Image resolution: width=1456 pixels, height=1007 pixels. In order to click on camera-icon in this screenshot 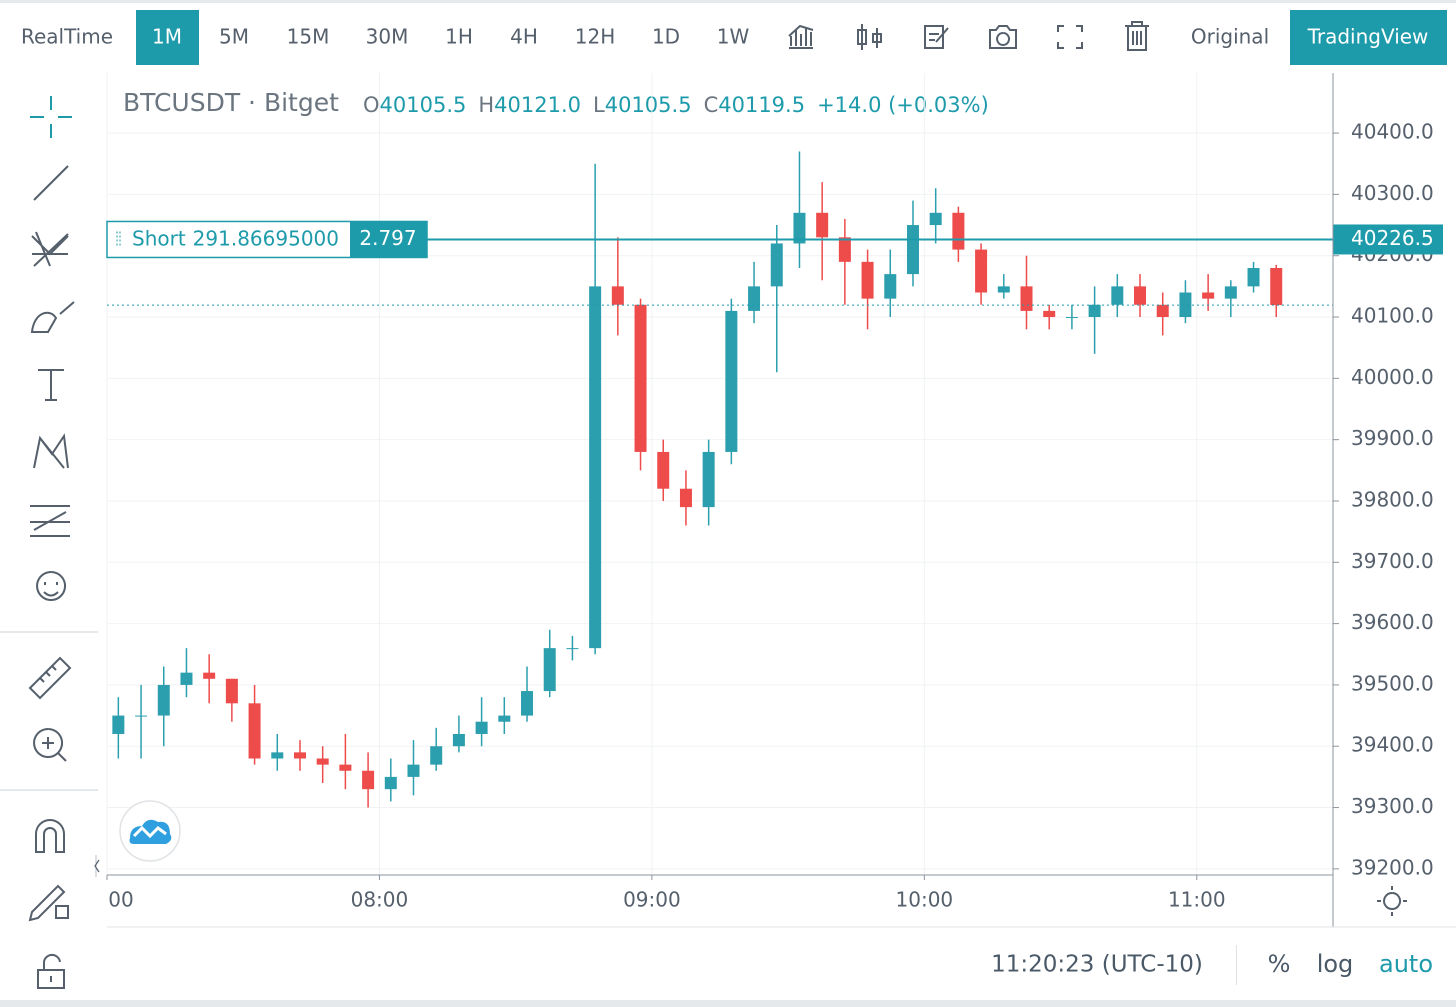, I will do `click(1003, 37)`.